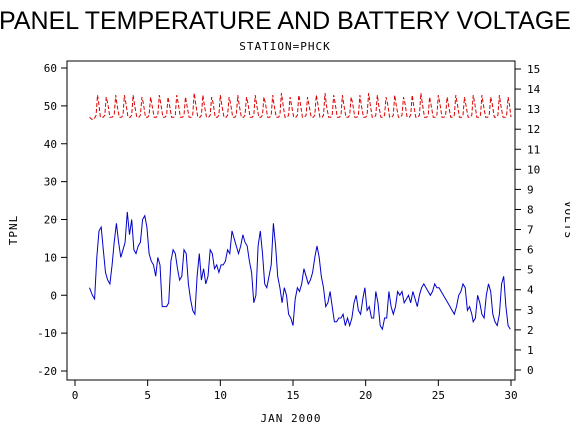 Image resolution: width=570 pixels, height=430 pixels. Describe the element at coordinates (533, 69) in the screenshot. I see `y-right-tick-label: 15` at that location.